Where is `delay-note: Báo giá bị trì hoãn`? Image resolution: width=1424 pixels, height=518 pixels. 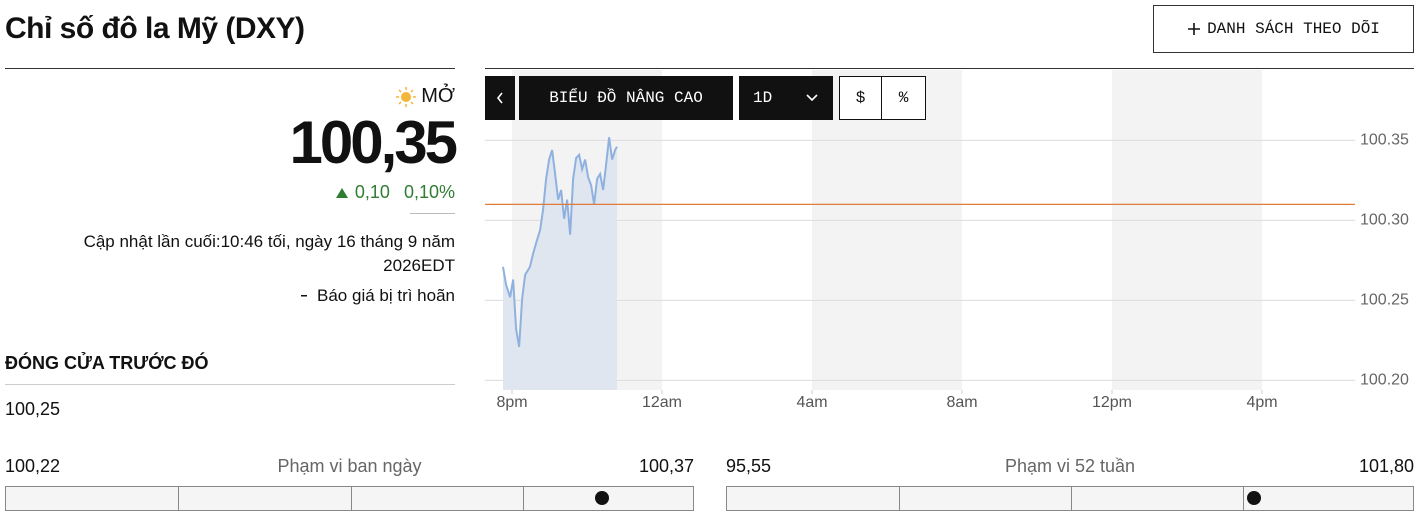 delay-note: Báo giá bị trì hoãn is located at coordinates (386, 295).